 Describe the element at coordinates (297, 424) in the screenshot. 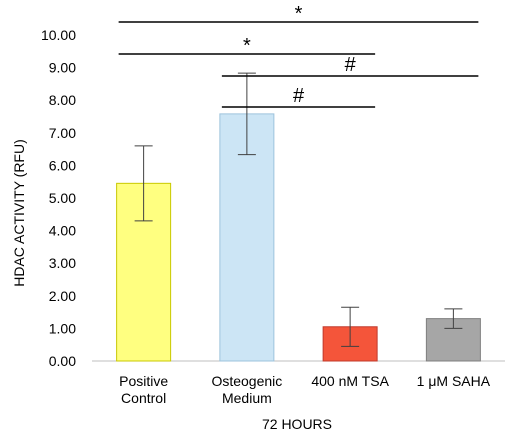

I see `x-axis-label: 72 HOURS` at that location.